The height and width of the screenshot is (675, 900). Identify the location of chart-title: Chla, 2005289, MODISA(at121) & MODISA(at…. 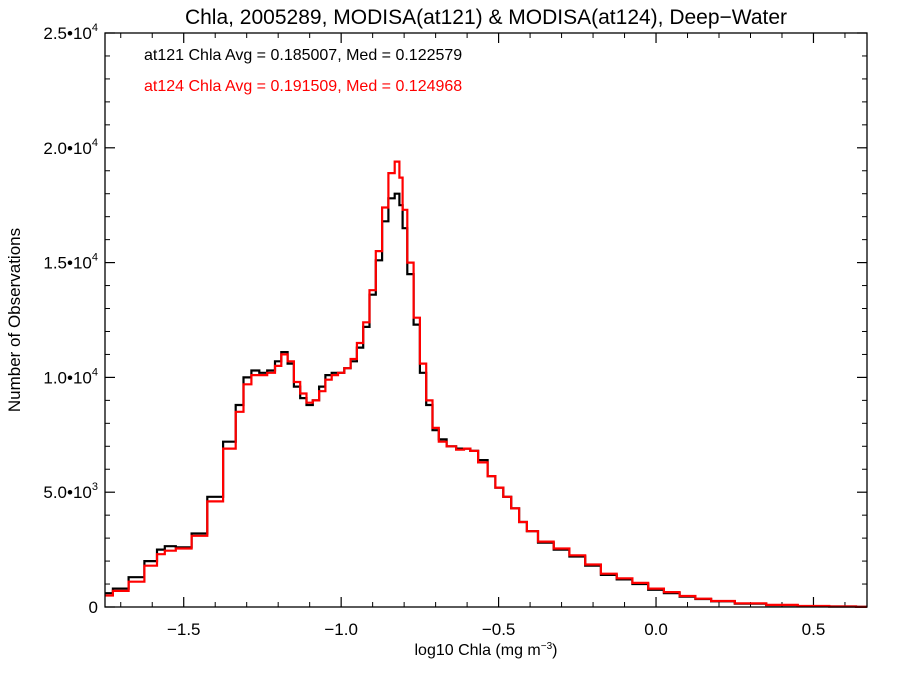
(486, 17).